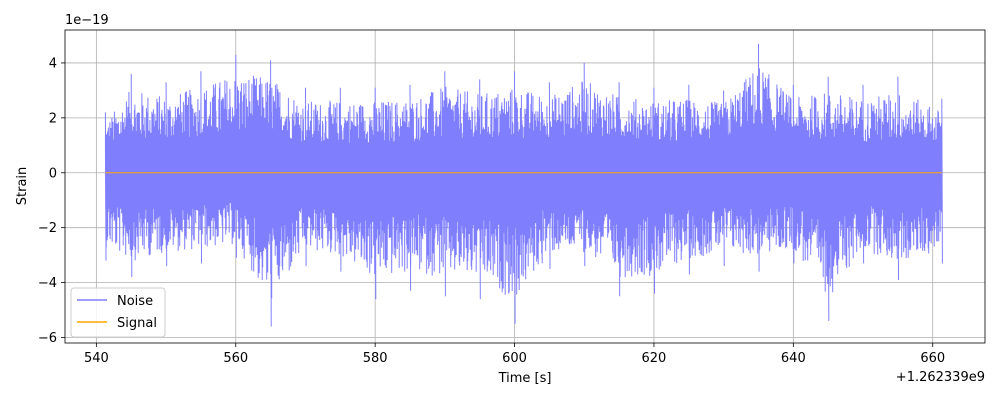 This screenshot has width=1000, height=400. I want to click on x-tick-label: 620, so click(654, 358).